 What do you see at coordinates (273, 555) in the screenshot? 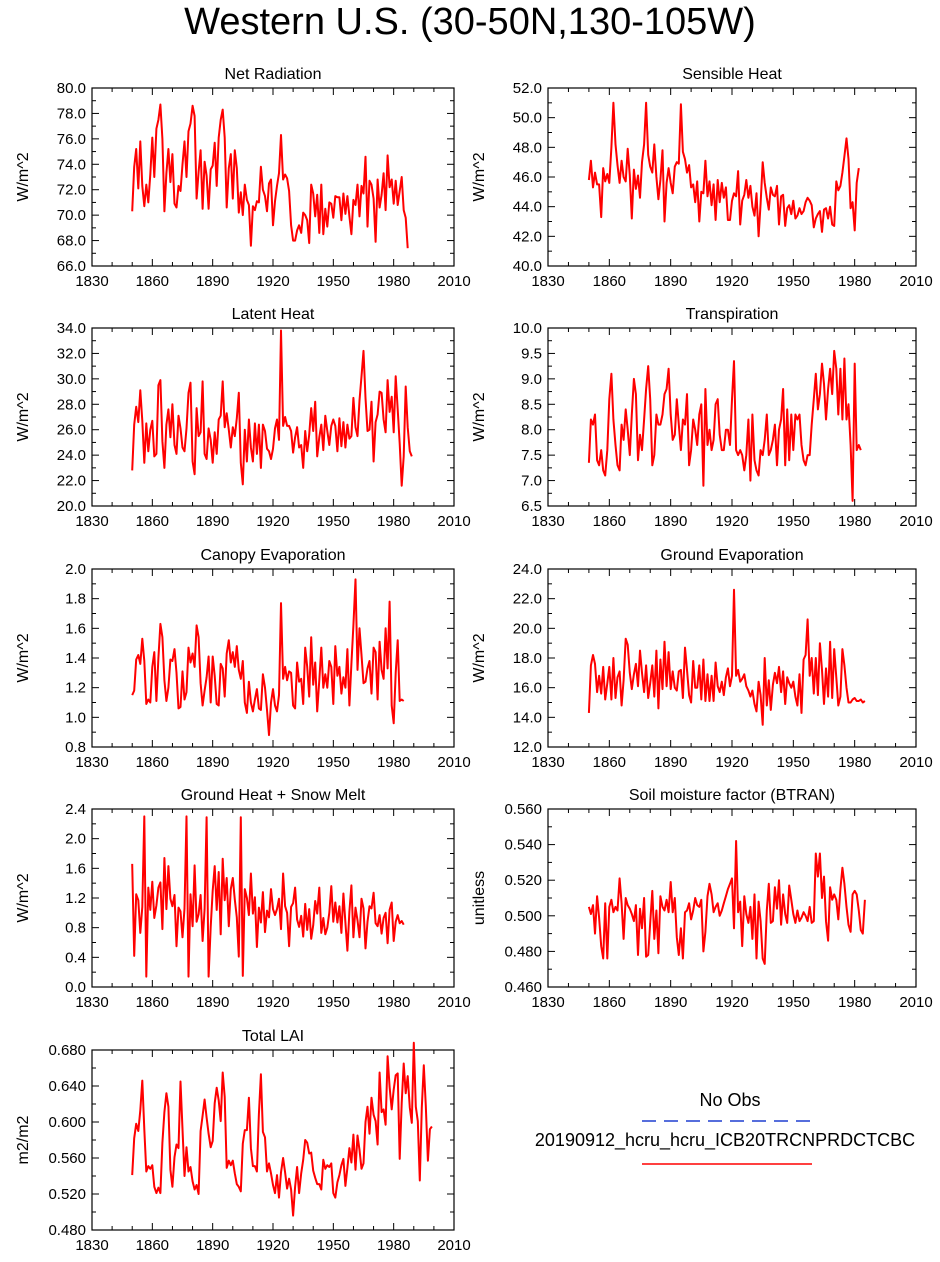
I see `panel-title: Canopy Evaporation` at bounding box center [273, 555].